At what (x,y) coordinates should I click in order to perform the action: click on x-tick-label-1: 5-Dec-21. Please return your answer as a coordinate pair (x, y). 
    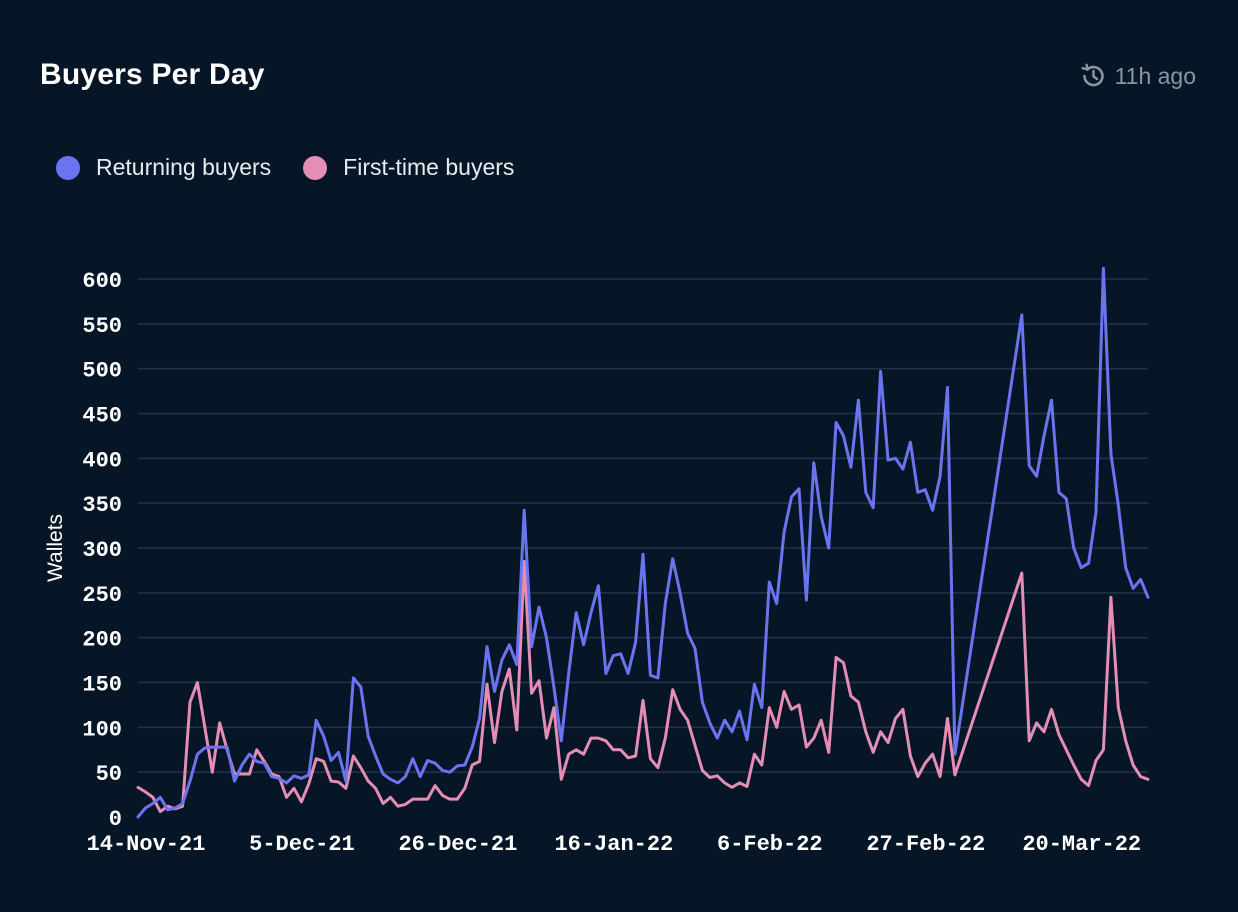
    Looking at the image, I should click on (302, 844).